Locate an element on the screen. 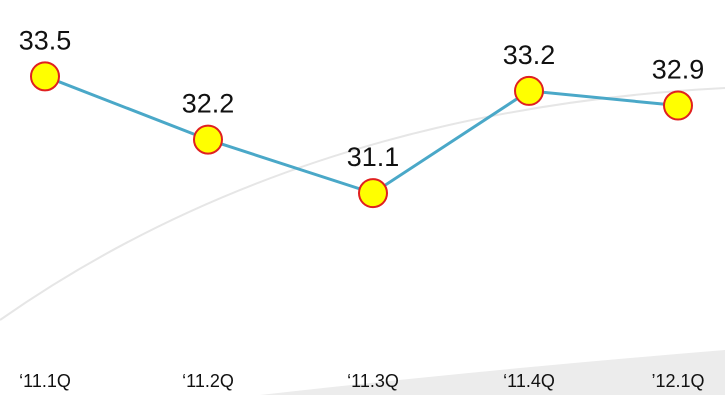  x-axis: ‘11.1Q ‘11.2Q ‘11.3Q ‘11.4Q ’12.1Q is located at coordinates (361, 381).